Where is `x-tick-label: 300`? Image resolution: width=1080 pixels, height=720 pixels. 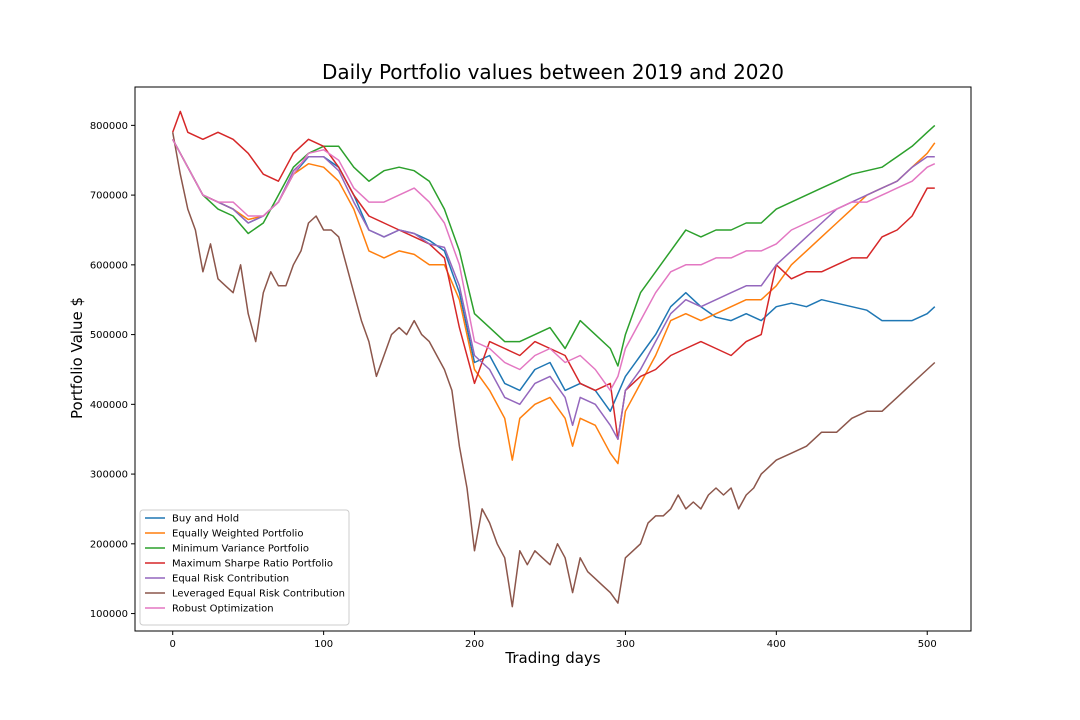 x-tick-label: 300 is located at coordinates (625, 644).